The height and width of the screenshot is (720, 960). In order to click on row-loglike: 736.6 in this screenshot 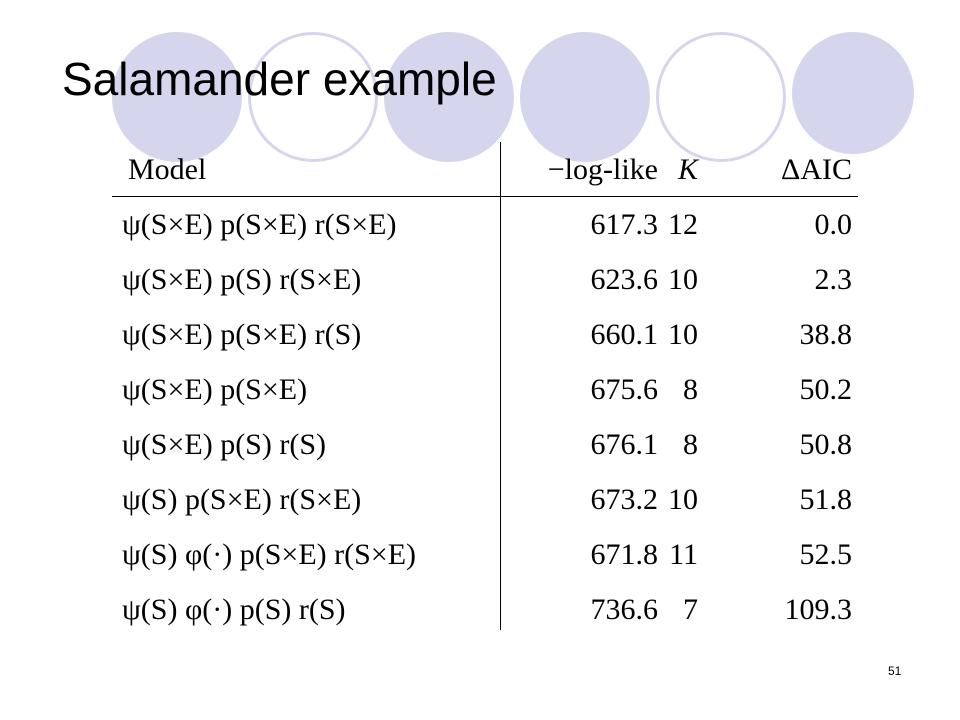, I will do `click(624, 609)`.